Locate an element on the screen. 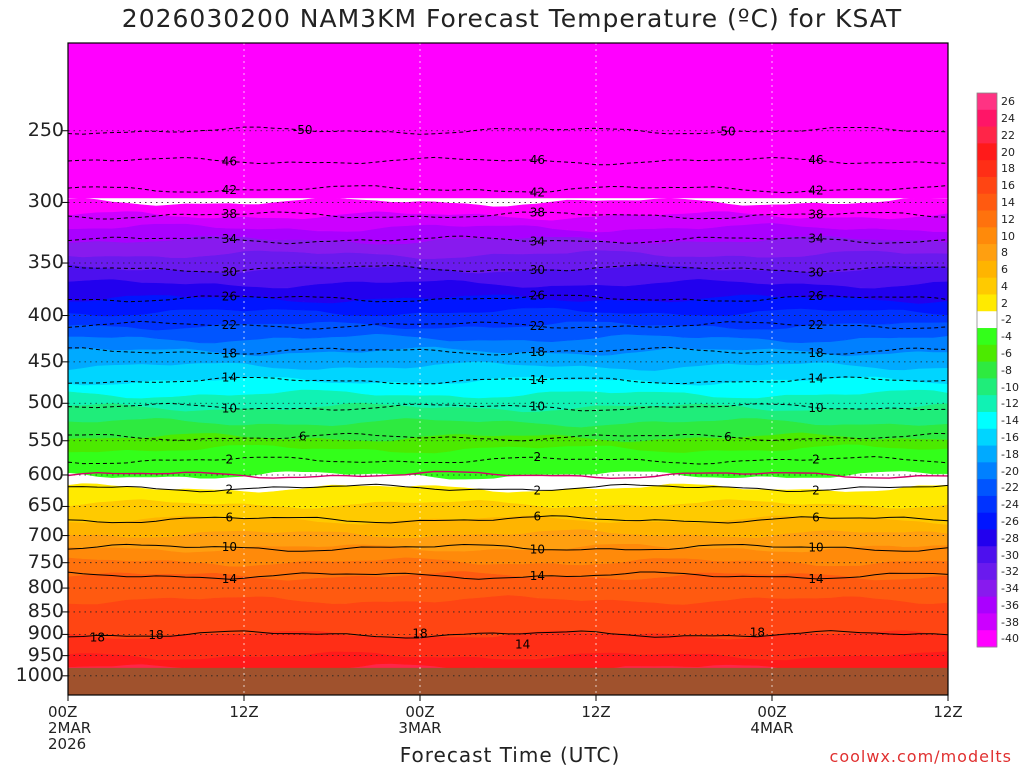 This screenshot has width=1024, height=768. color-legend is located at coordinates (987, 370).